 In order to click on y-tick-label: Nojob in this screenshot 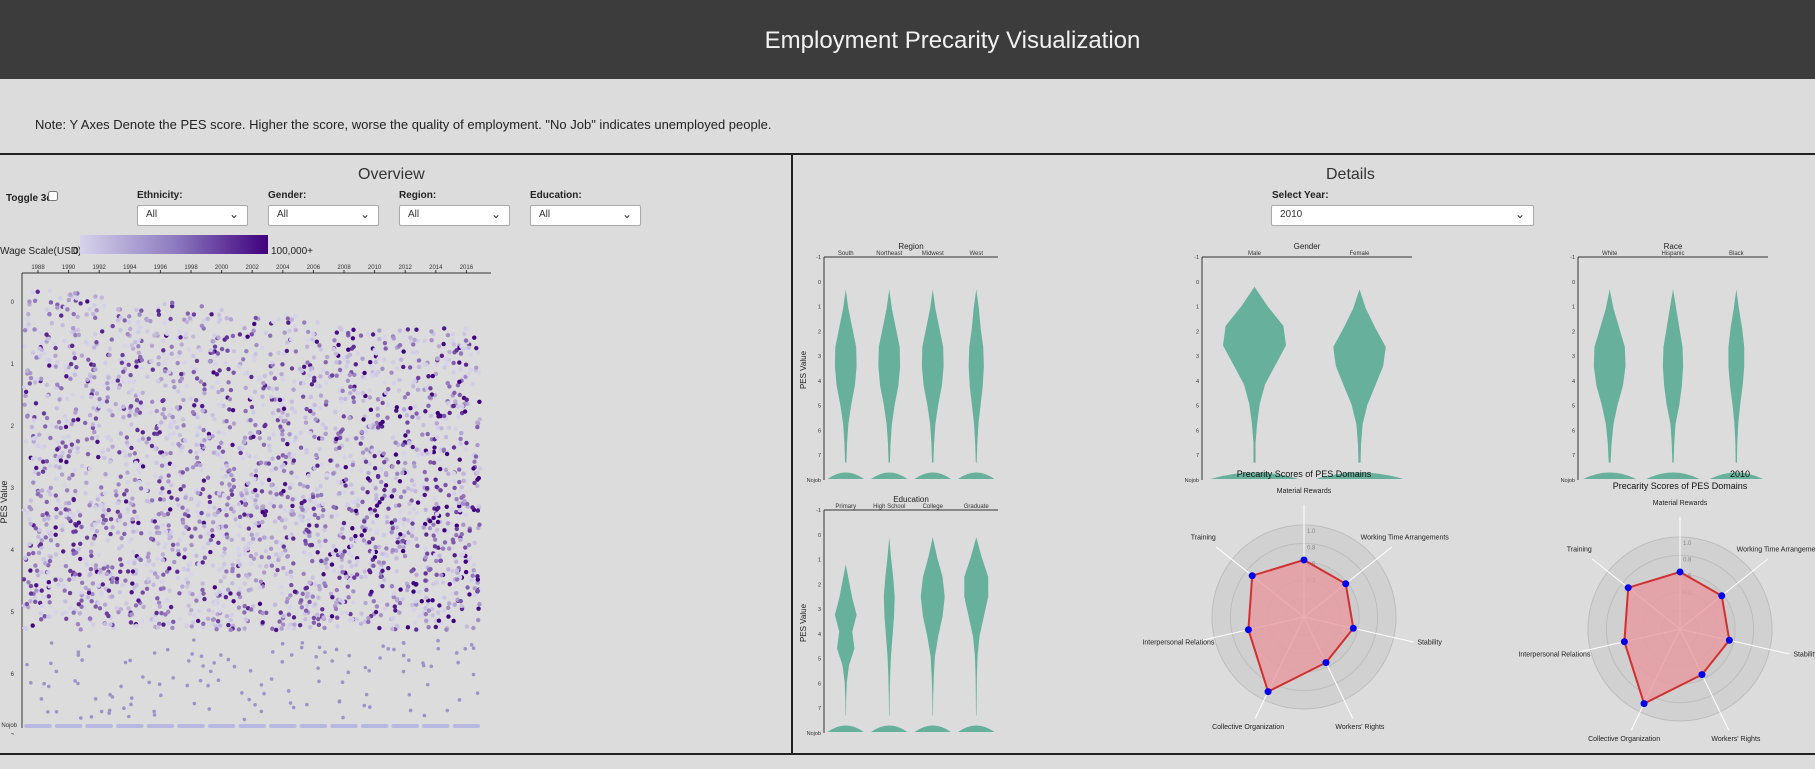, I will do `click(9, 726)`.